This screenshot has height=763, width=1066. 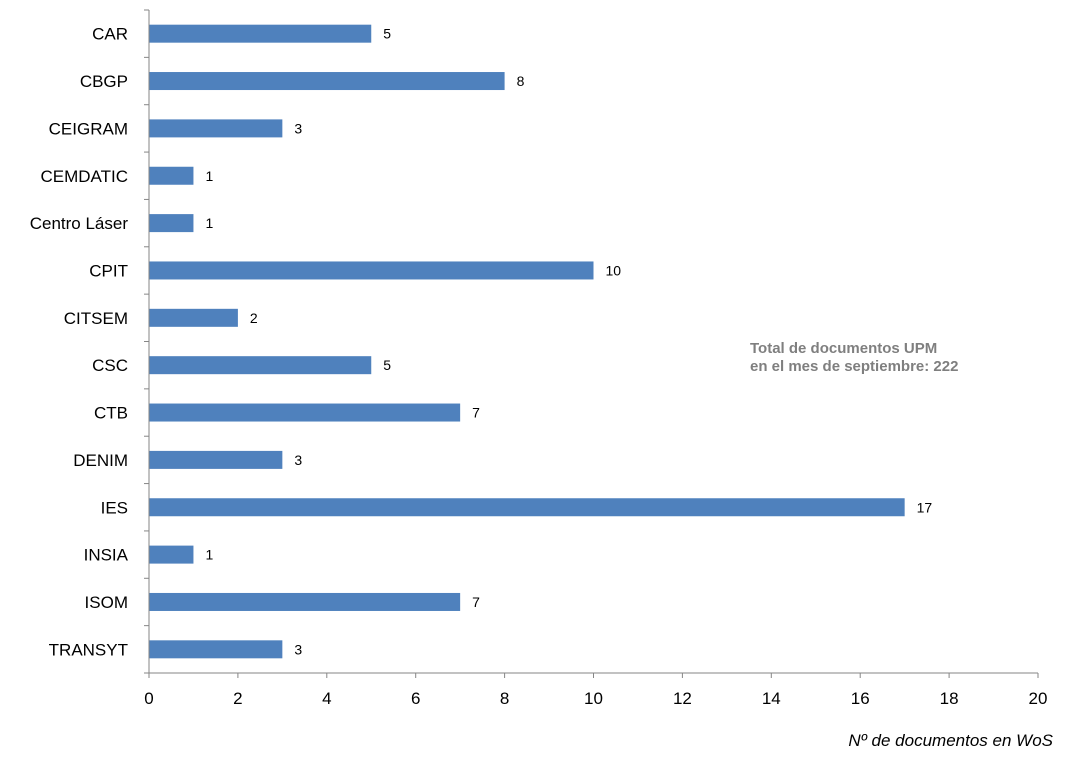 I want to click on data-label: 2, so click(x=254, y=318).